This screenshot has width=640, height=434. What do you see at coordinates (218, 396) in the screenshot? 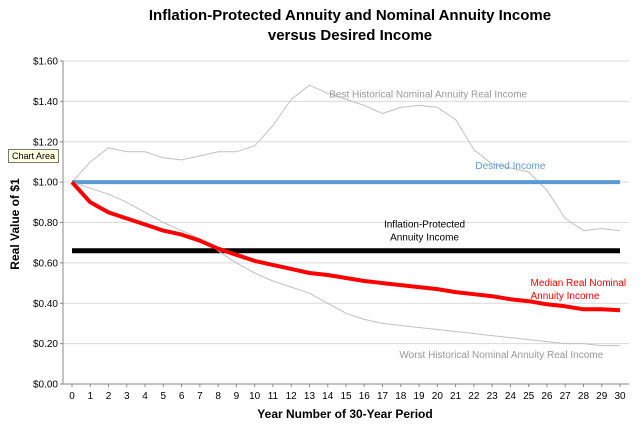
I see `x-tick-label: 8` at bounding box center [218, 396].